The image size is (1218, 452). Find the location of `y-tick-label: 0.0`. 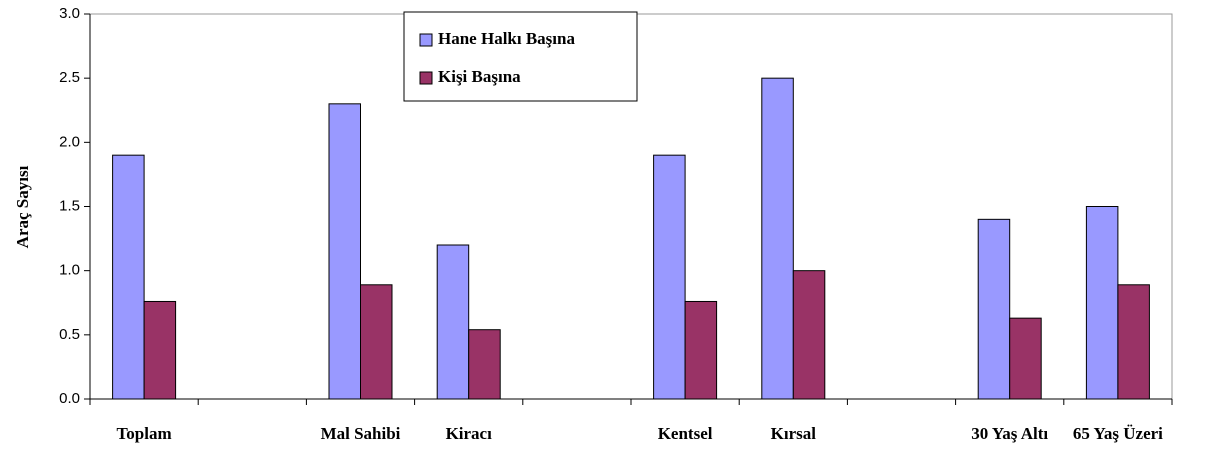

y-tick-label: 0.0 is located at coordinates (69, 398).